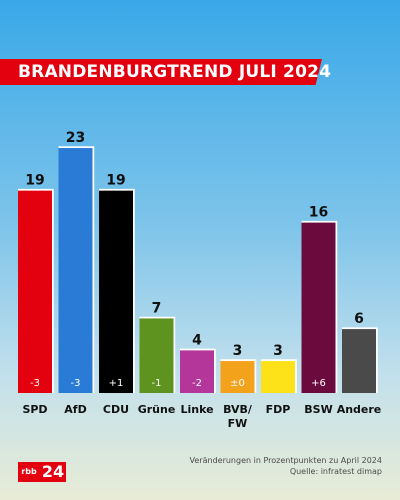 This screenshot has height=500, width=400. What do you see at coordinates (278, 409) in the screenshot?
I see `category-label: FDP` at bounding box center [278, 409].